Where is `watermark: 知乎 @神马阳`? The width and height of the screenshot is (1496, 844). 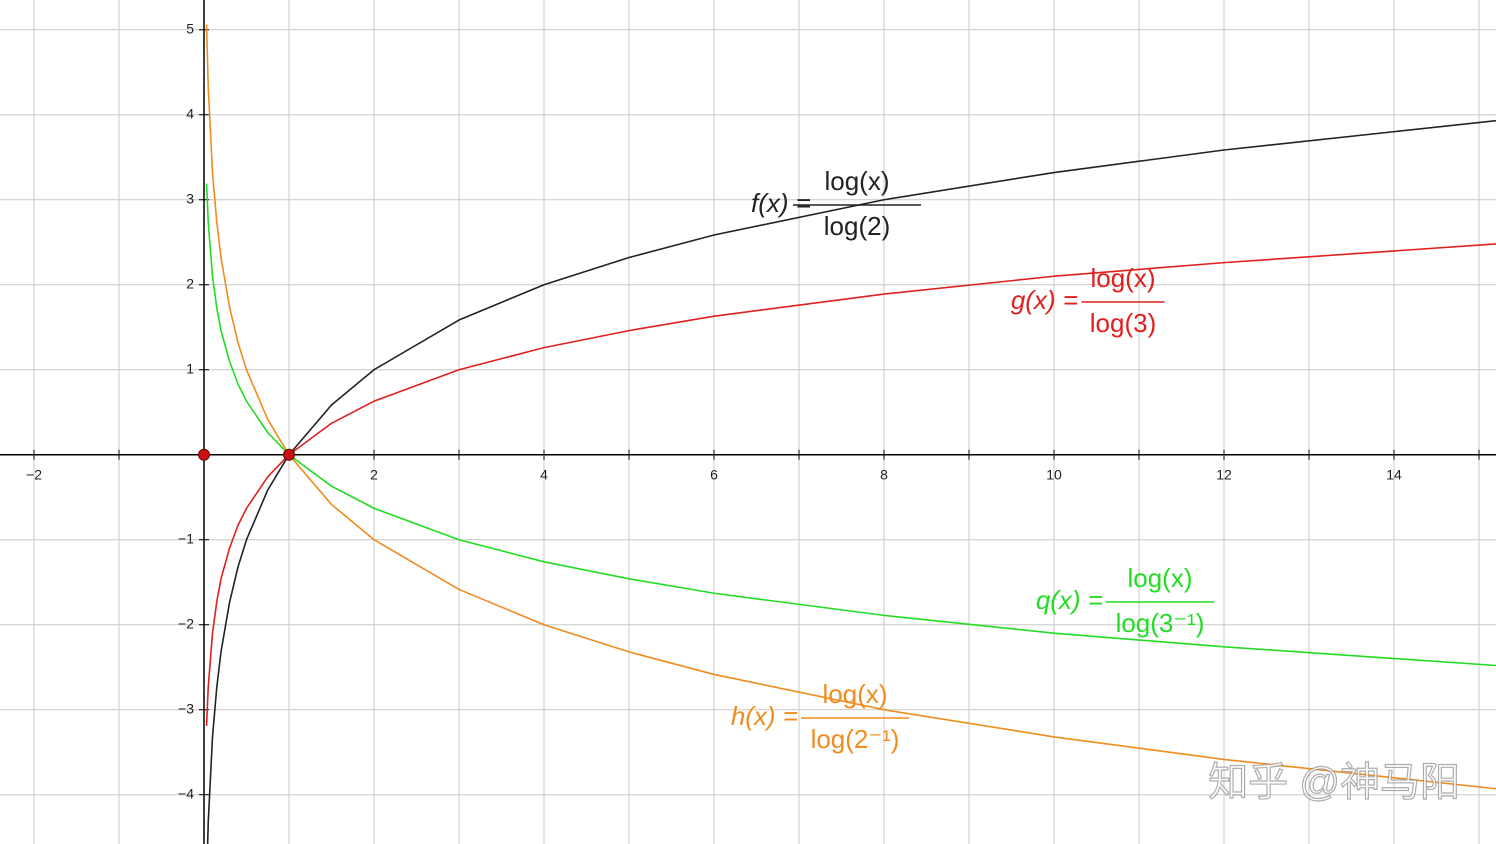
watermark: 知乎 @神马阳 is located at coordinates (1334, 783).